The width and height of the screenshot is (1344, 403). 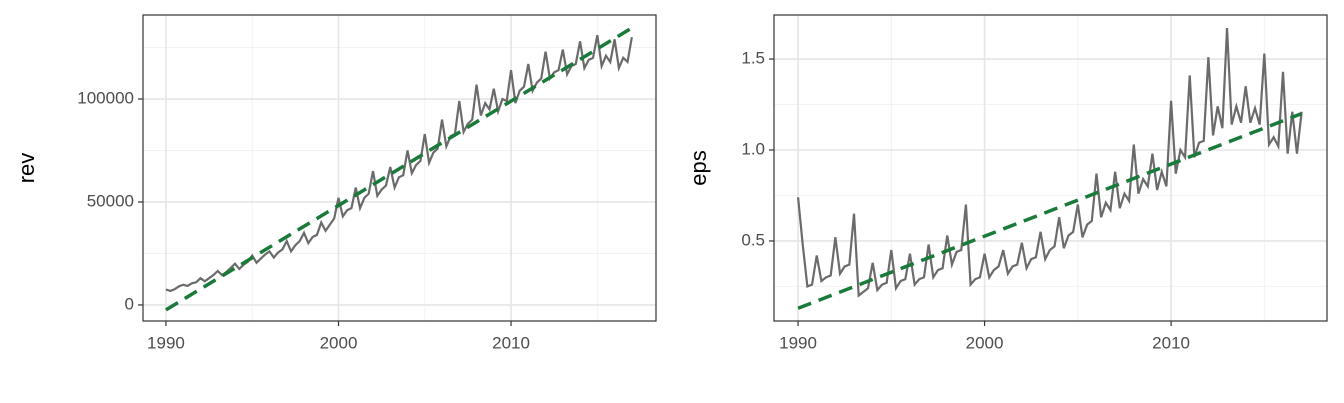 I want to click on y-axis-label: rev, so click(x=26, y=168).